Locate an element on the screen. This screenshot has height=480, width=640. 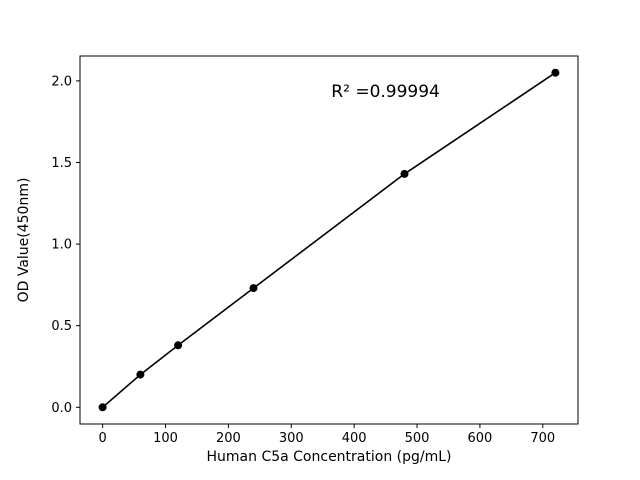
y-axis-label: OD Value(450nm) is located at coordinates (24, 240).